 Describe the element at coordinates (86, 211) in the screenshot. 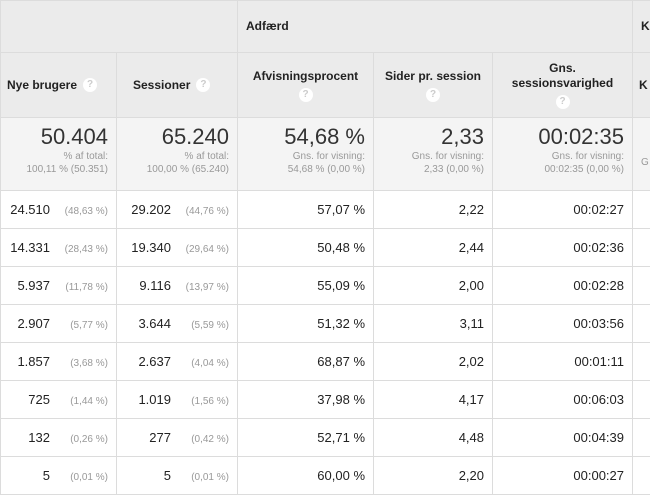

I see `percent: (48,63 %)` at that location.